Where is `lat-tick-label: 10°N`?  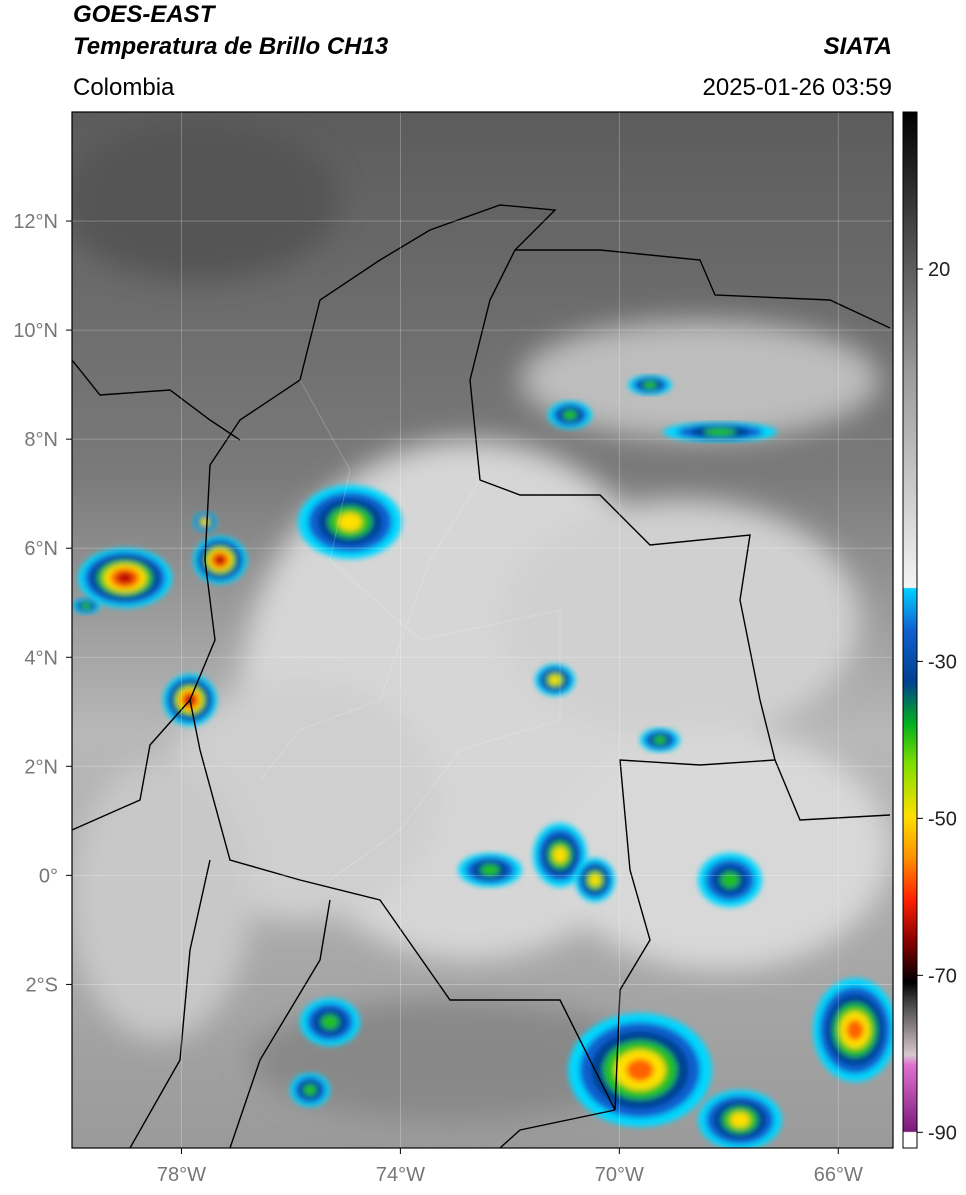 lat-tick-label: 10°N is located at coordinates (35, 331).